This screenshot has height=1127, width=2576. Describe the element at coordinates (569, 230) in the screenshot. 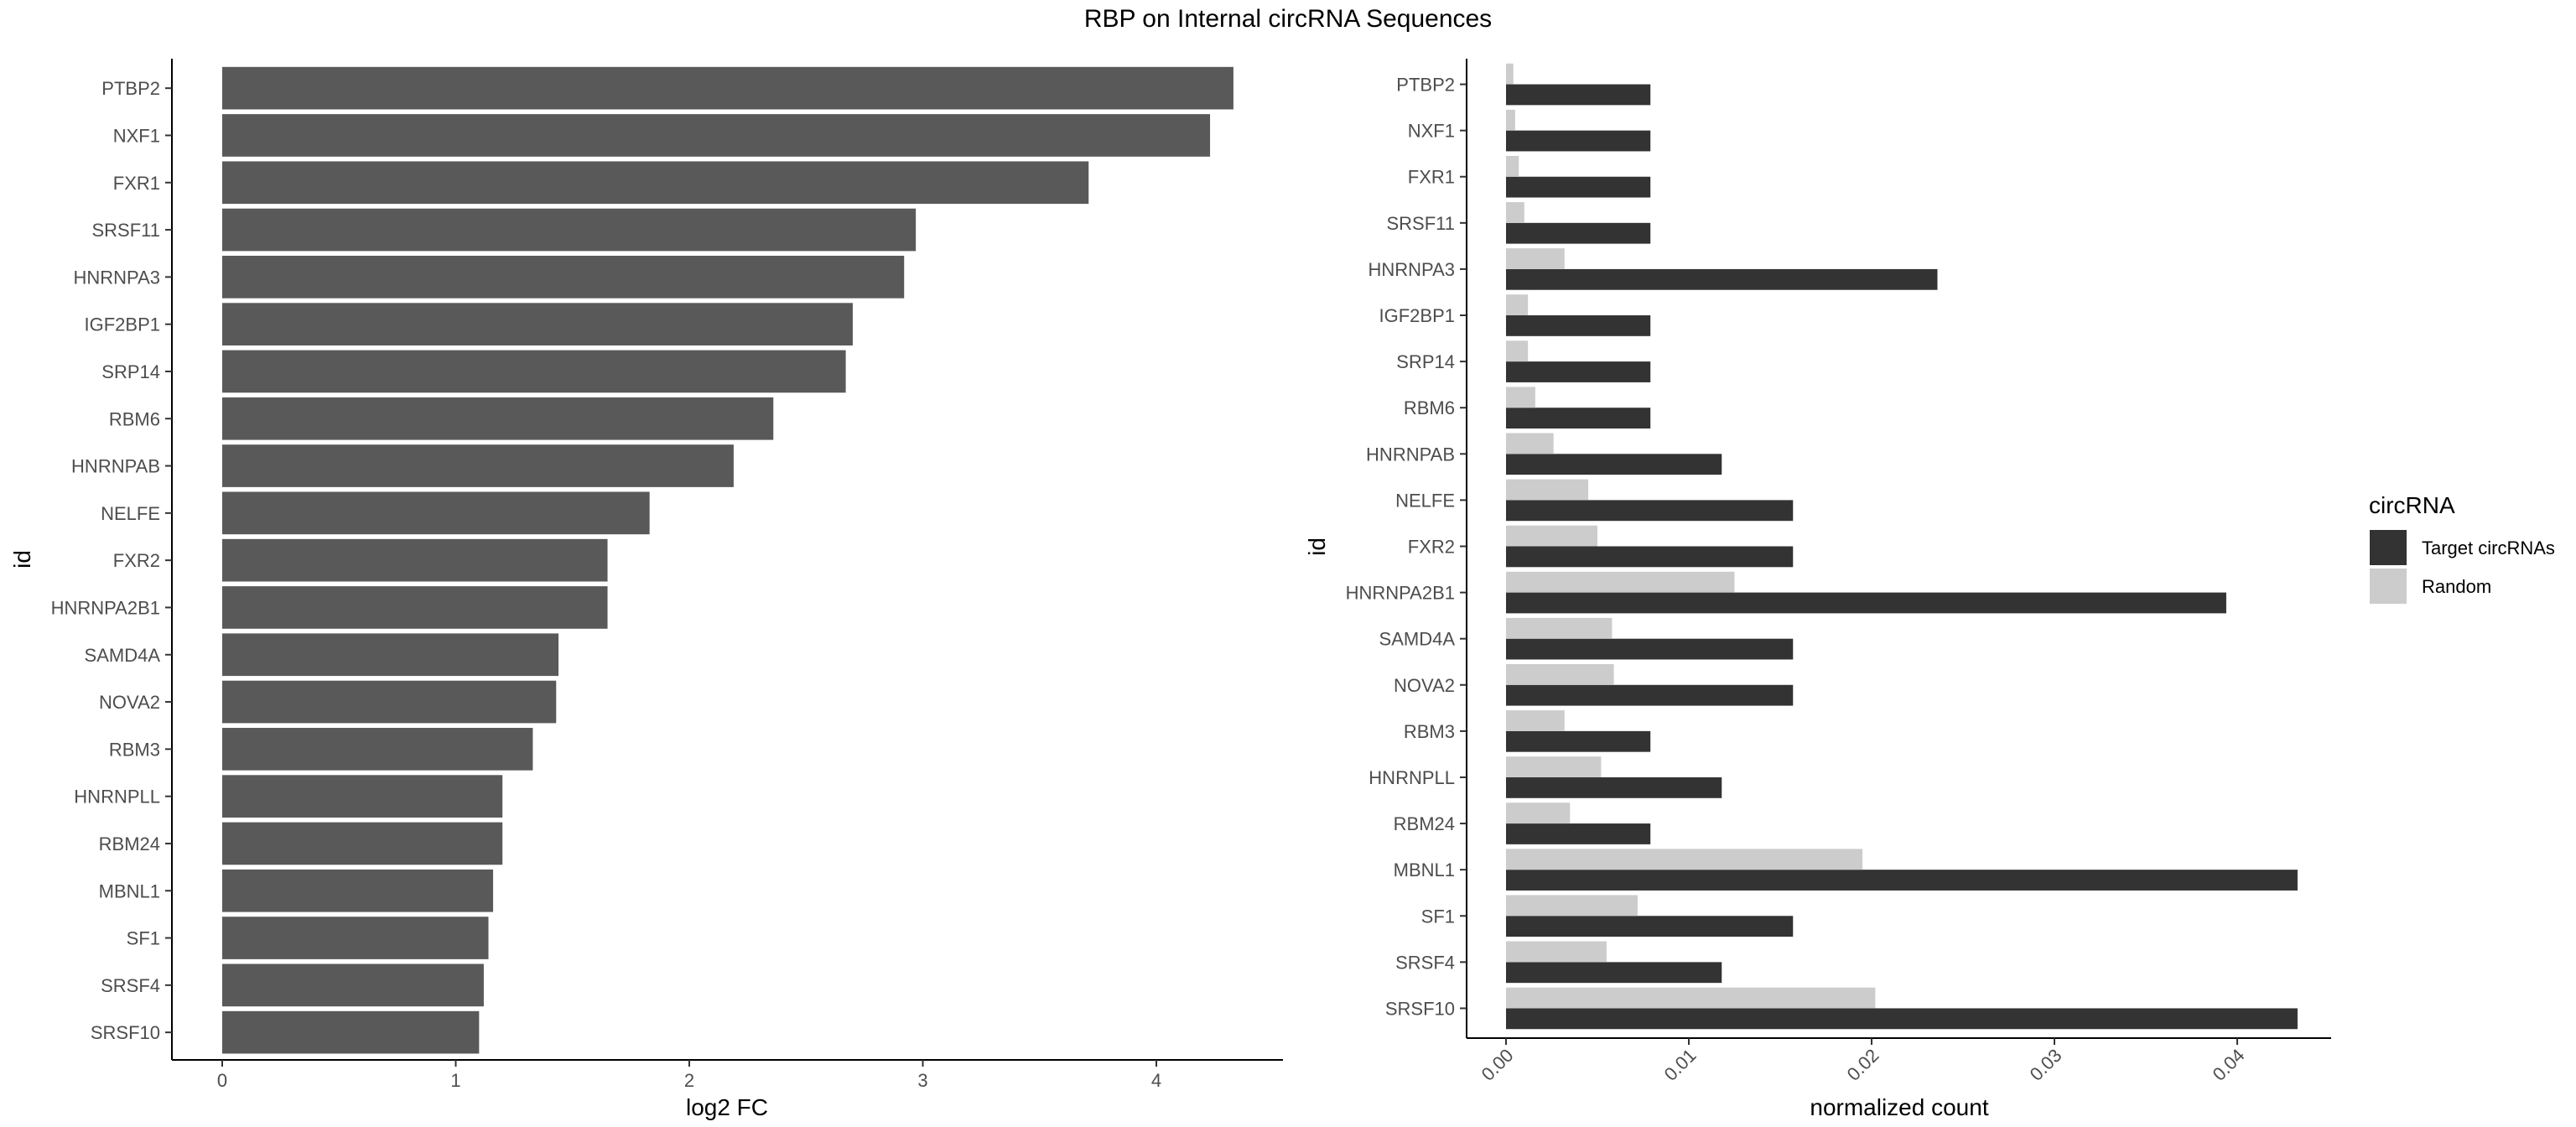

I see `bar-srsf11` at that location.